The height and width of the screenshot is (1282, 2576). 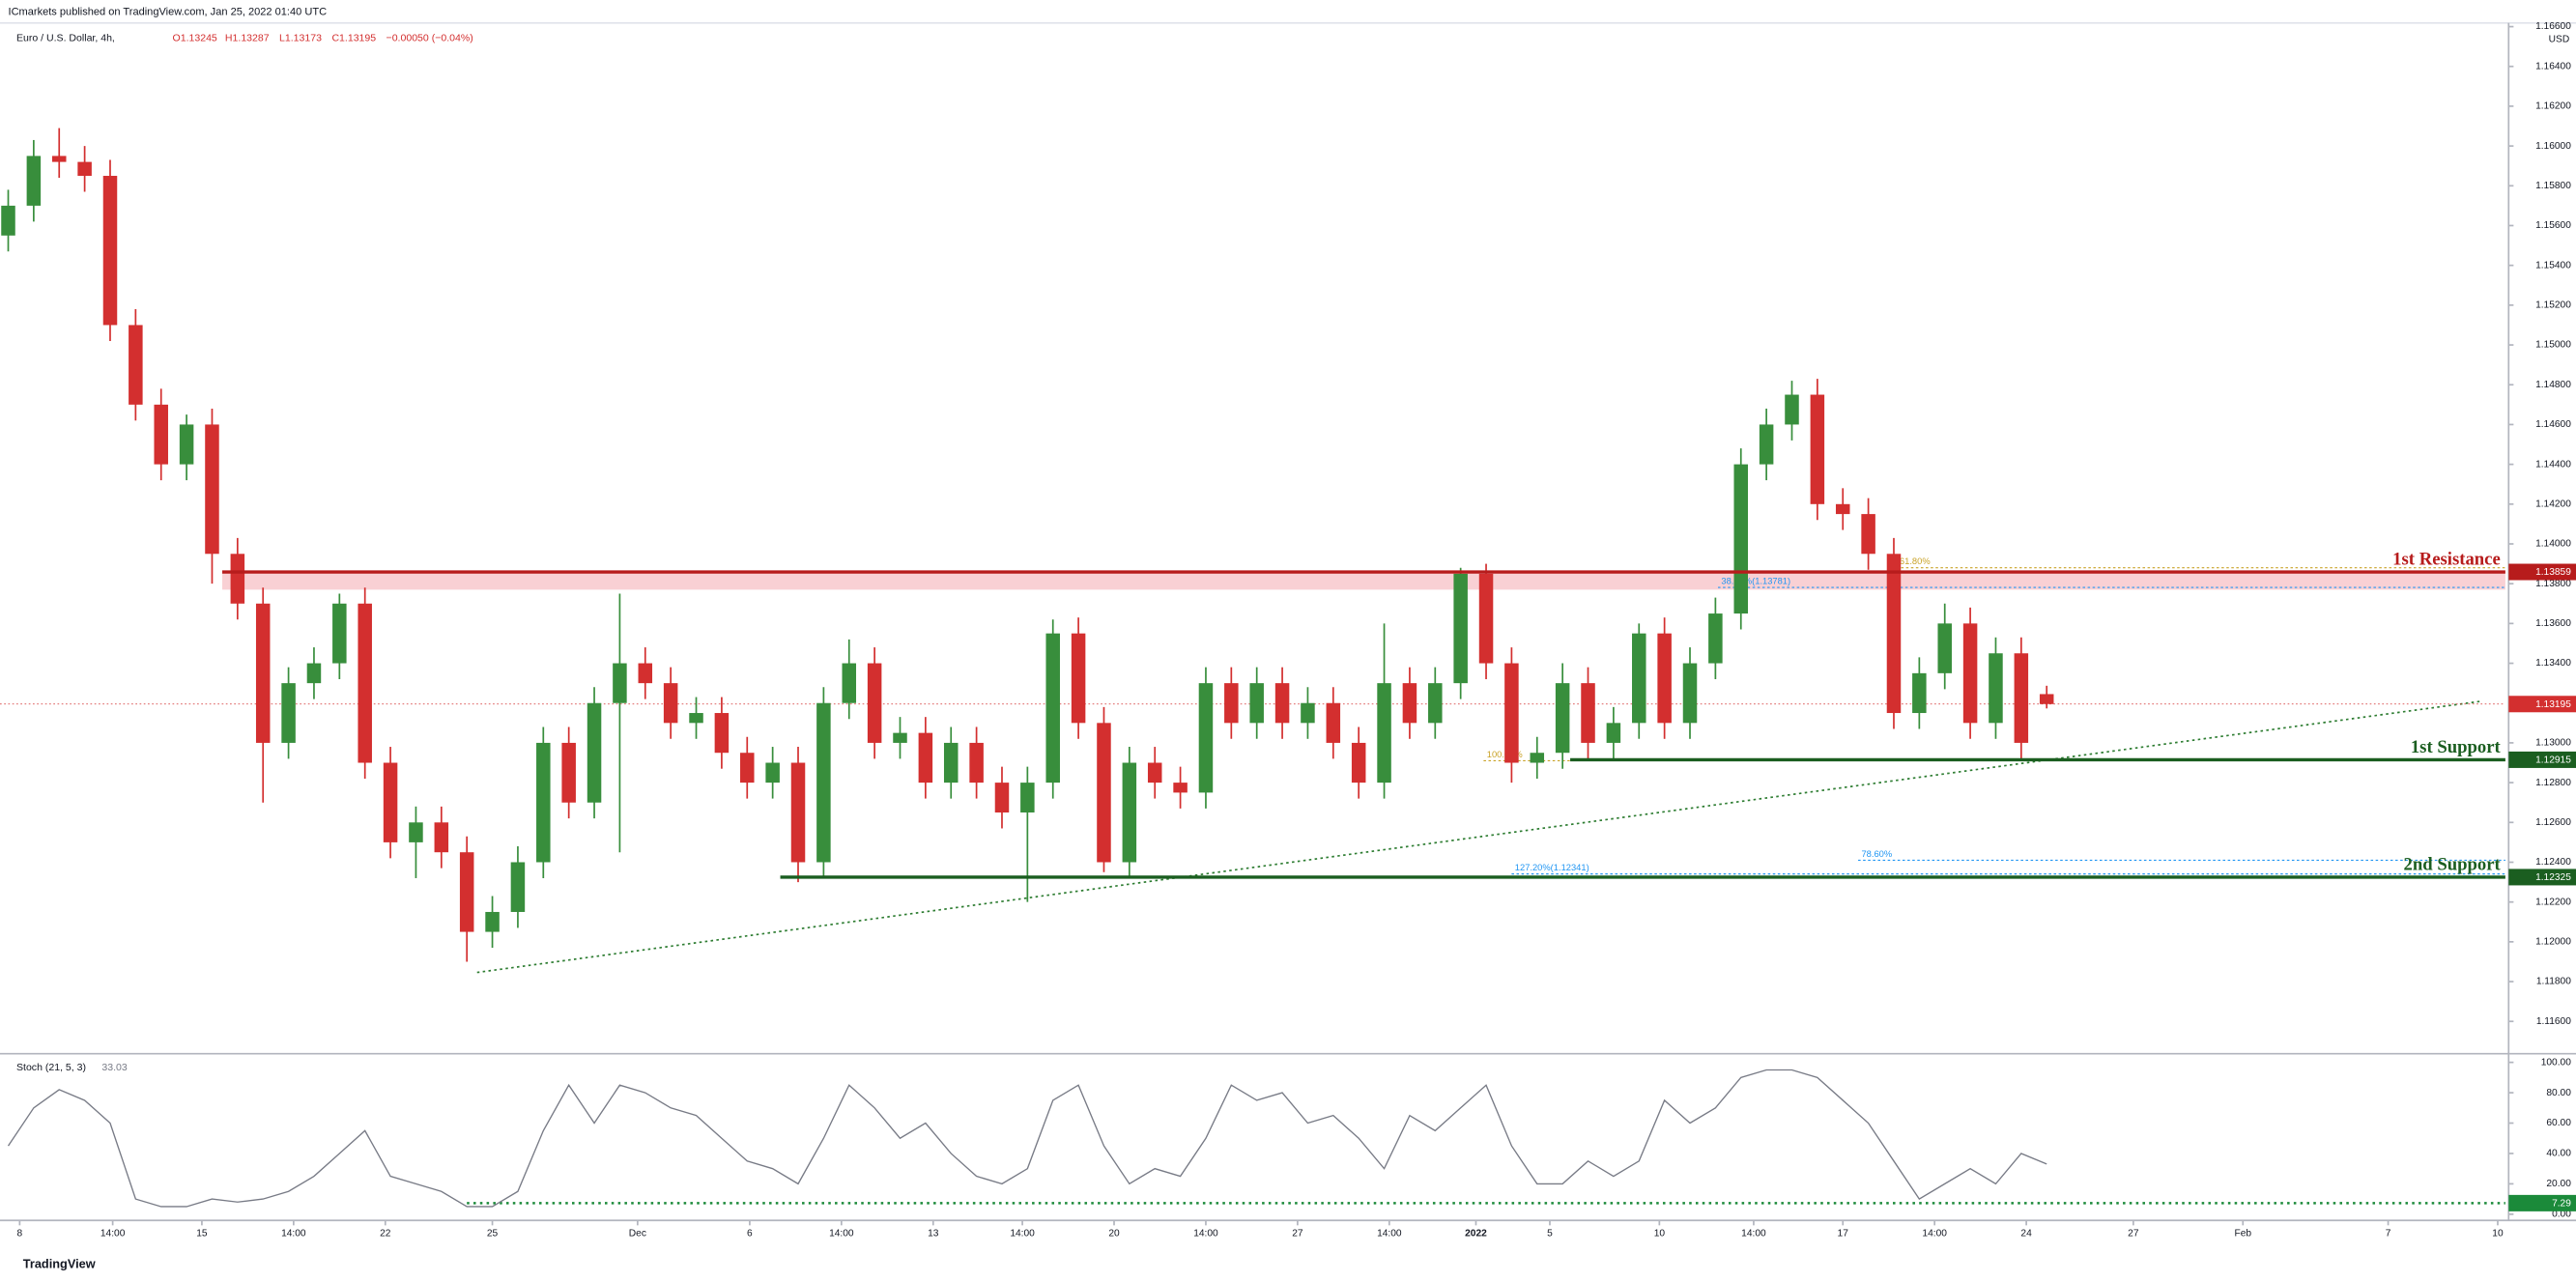 What do you see at coordinates (248, 39) in the screenshot?
I see `ohlc-high: H1.13287` at bounding box center [248, 39].